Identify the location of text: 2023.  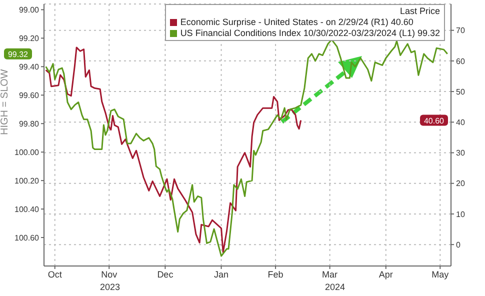
(110, 287).